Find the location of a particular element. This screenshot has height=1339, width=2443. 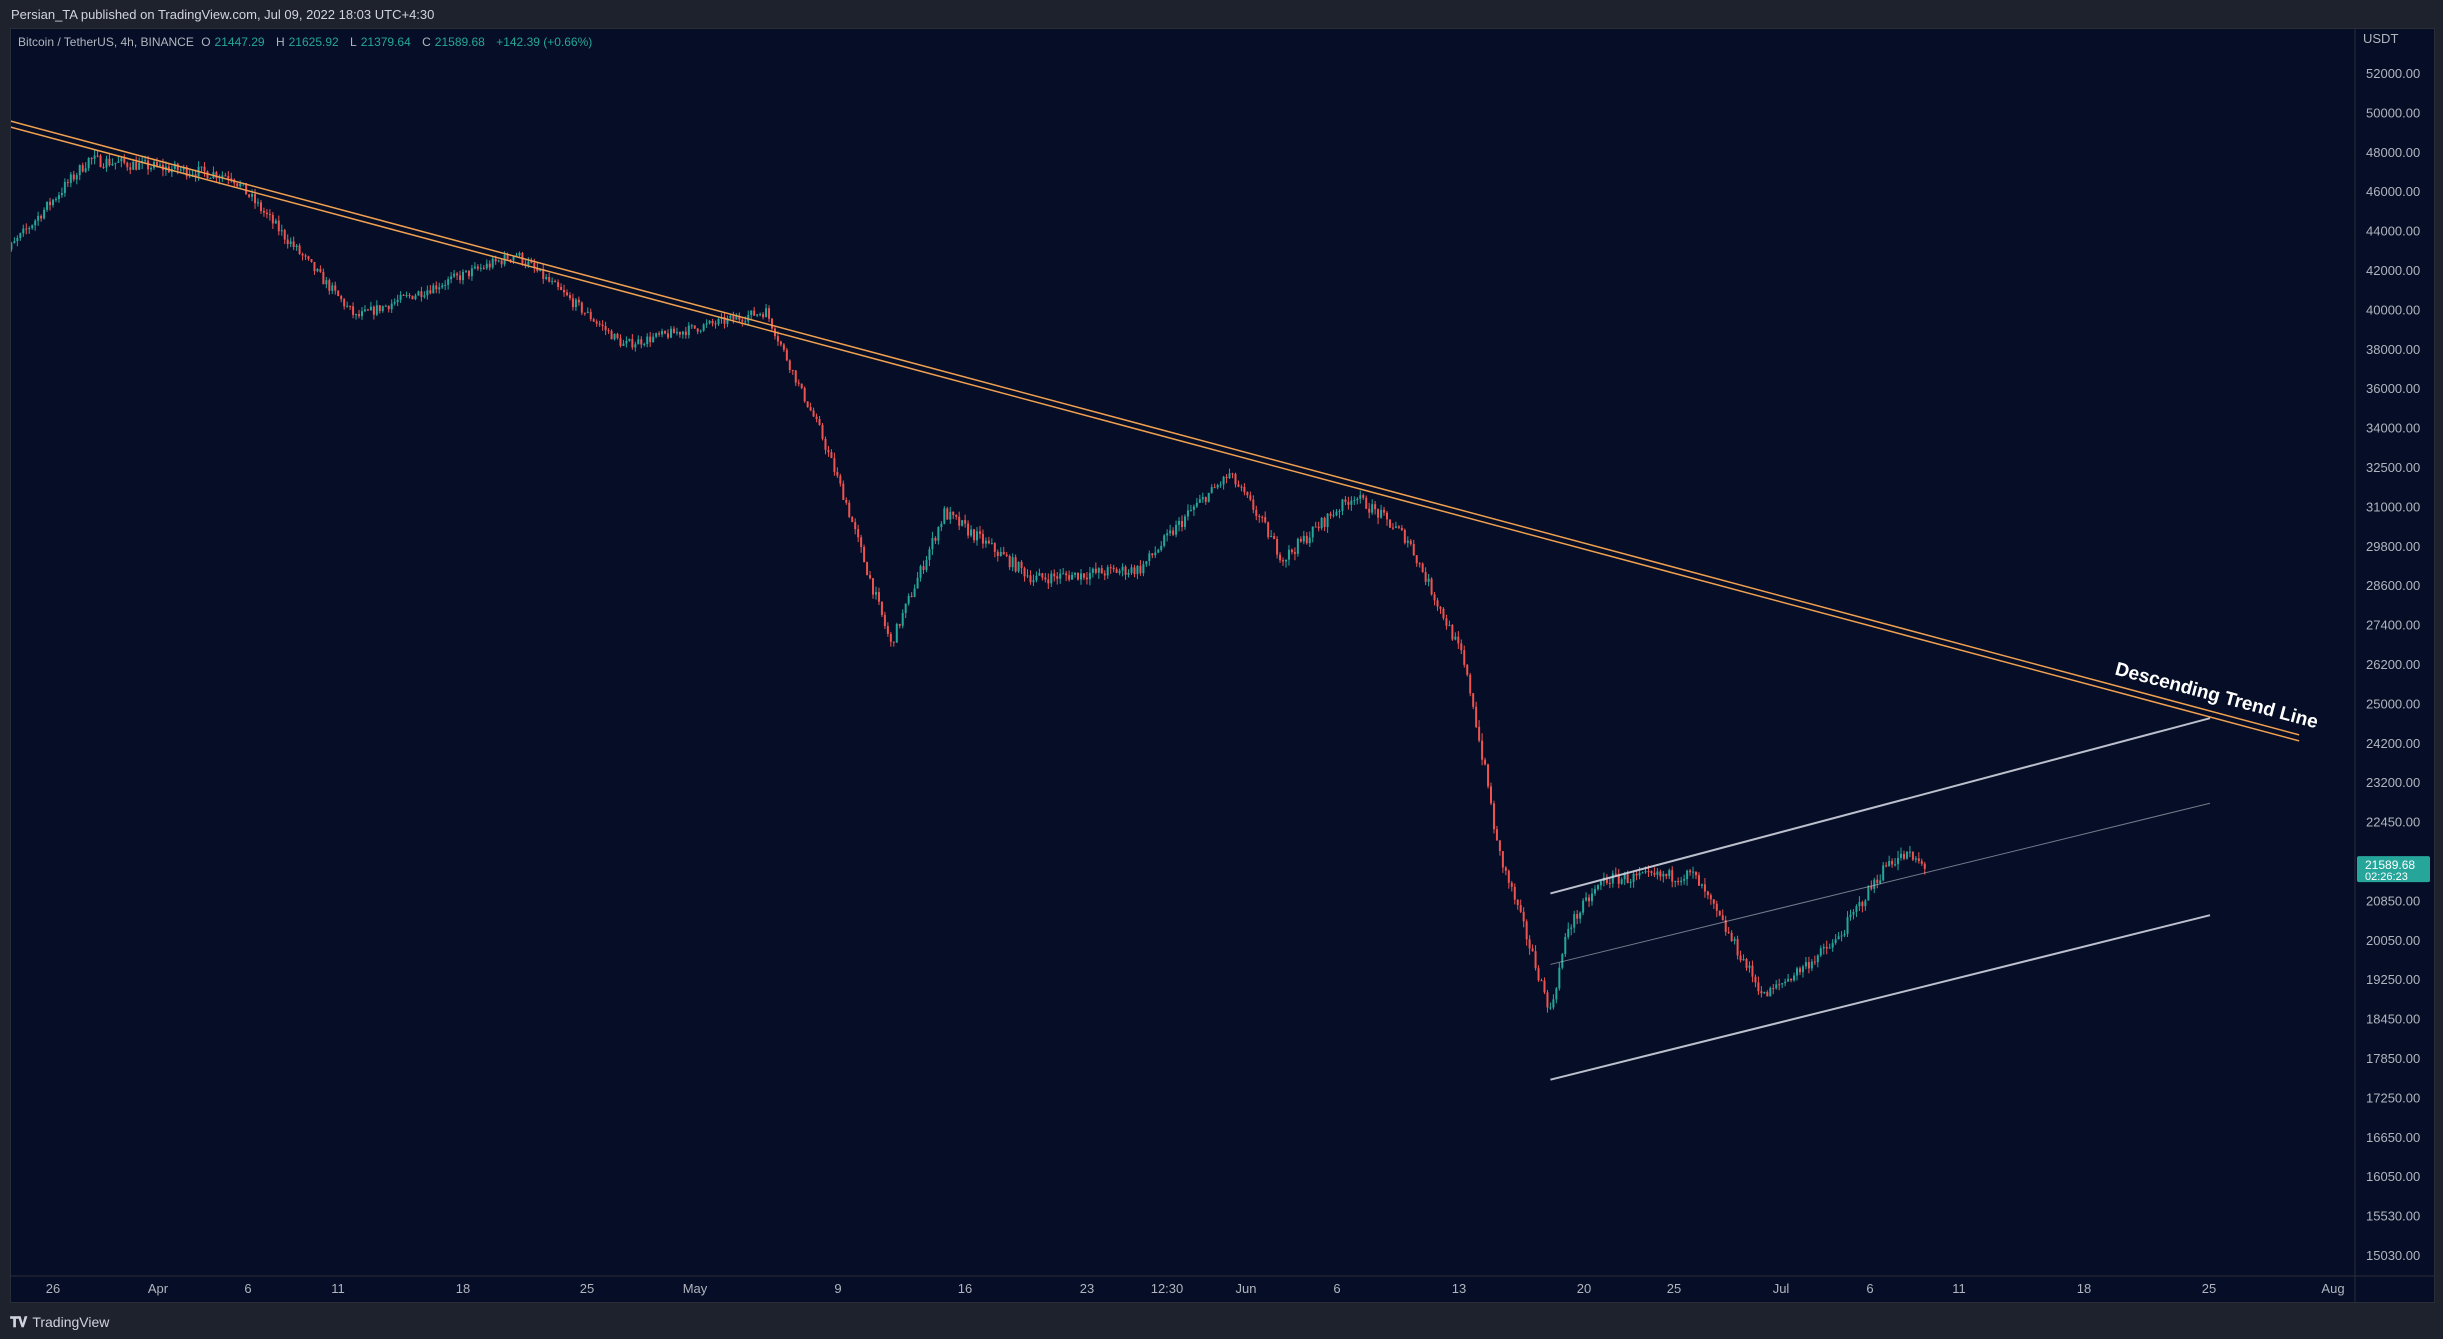

price-tick-label: 46000.00 is located at coordinates (2393, 191).